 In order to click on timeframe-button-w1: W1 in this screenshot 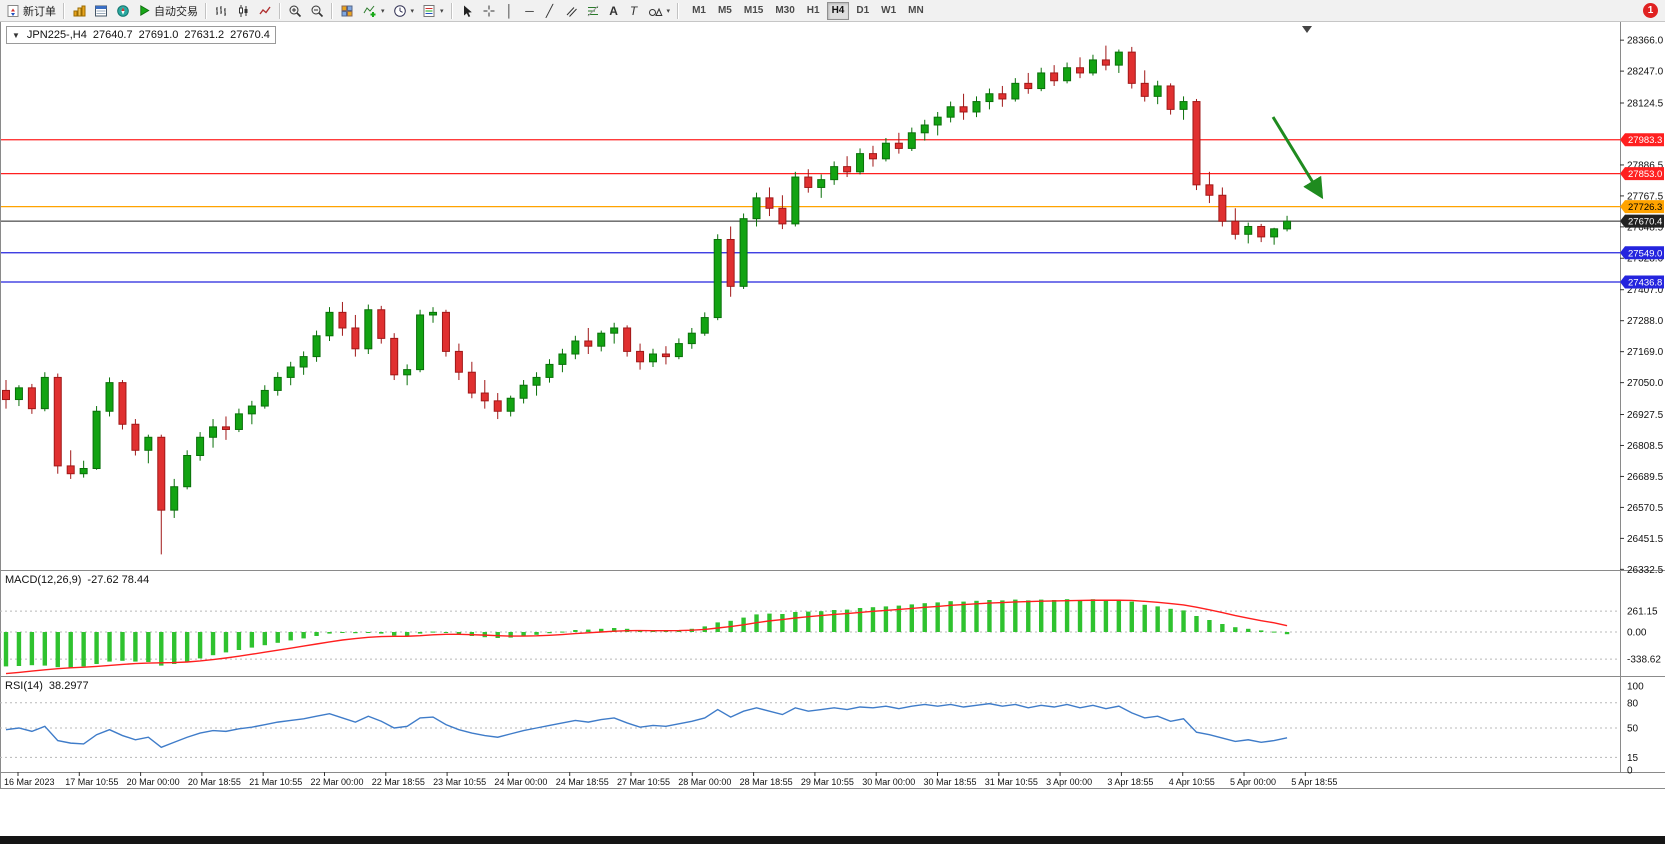, I will do `click(888, 11)`.